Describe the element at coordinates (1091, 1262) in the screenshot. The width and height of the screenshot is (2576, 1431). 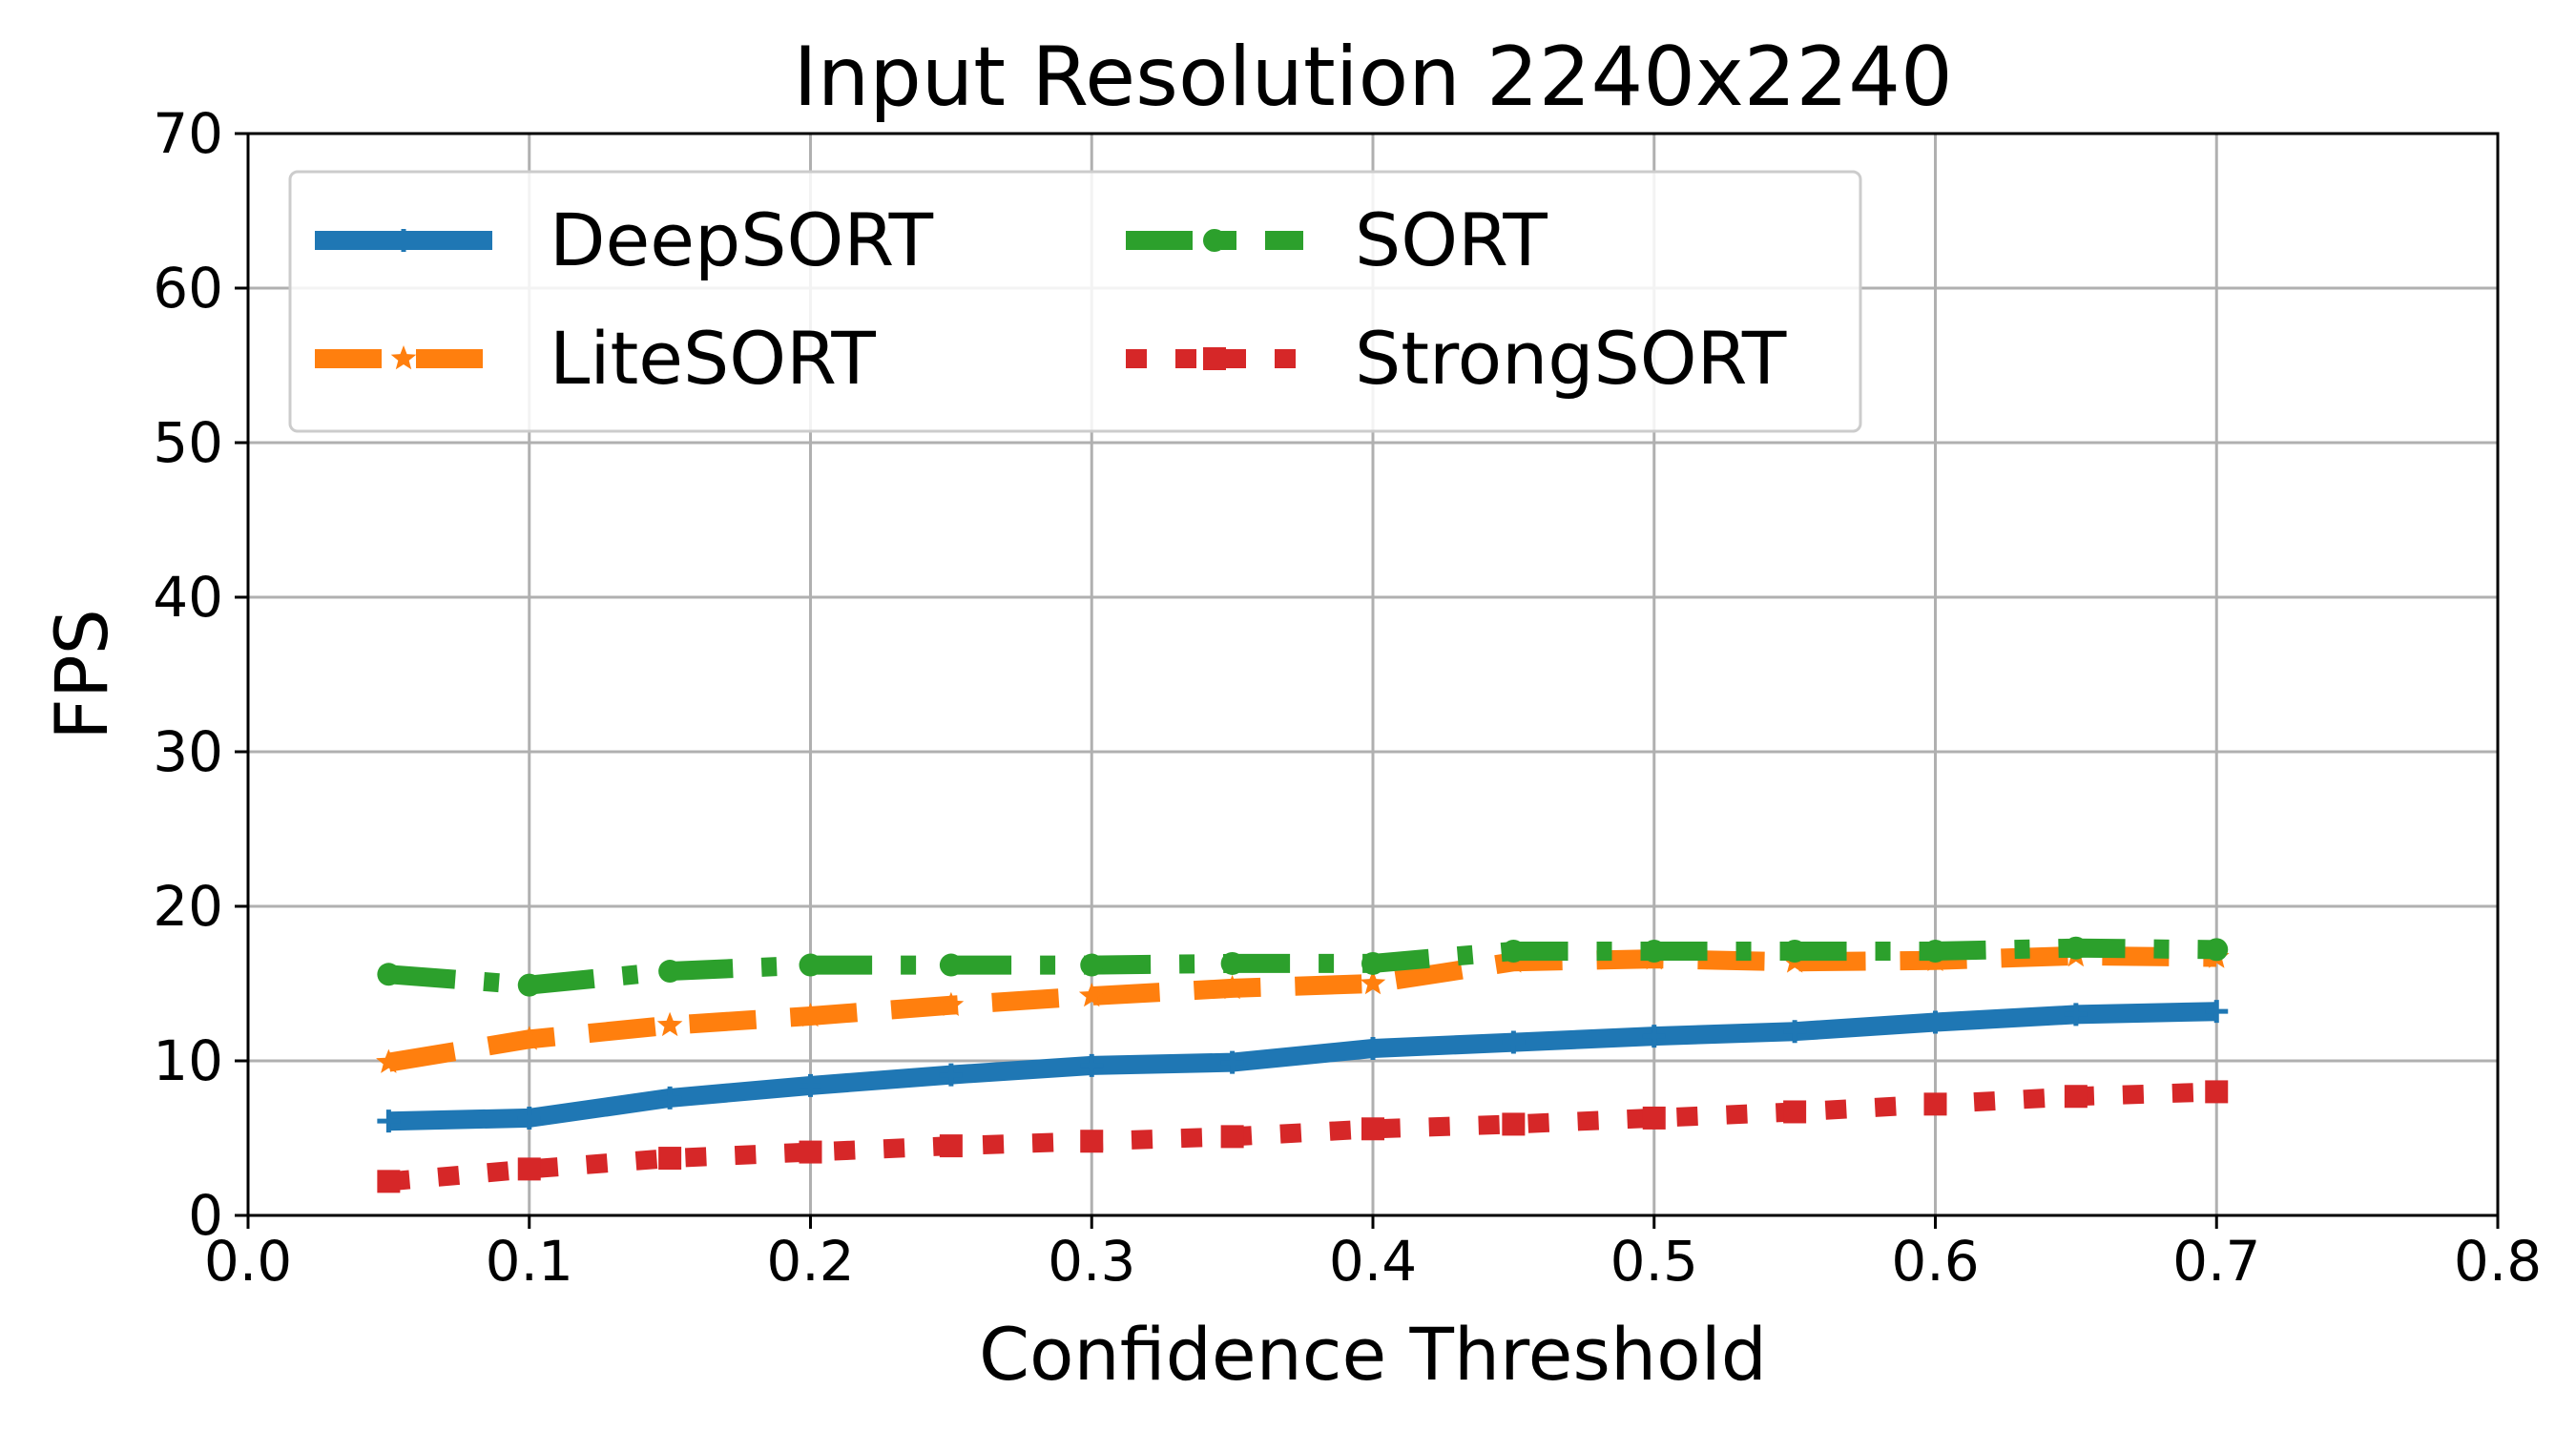
I see `x-tick-label: 0.3` at that location.